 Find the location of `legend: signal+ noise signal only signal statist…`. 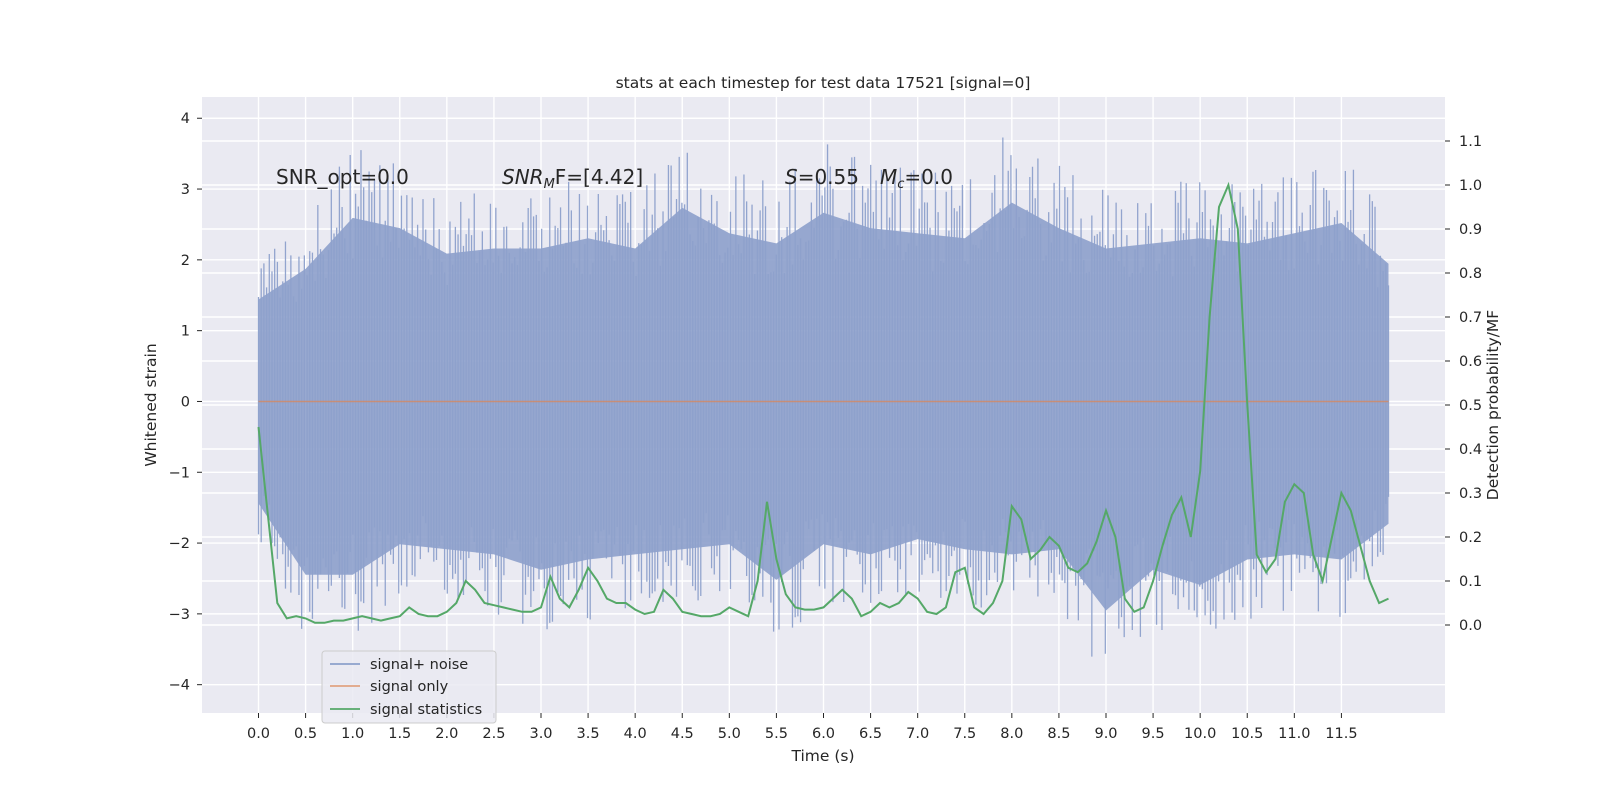

legend: signal+ noise signal only signal statist… is located at coordinates (409, 687).